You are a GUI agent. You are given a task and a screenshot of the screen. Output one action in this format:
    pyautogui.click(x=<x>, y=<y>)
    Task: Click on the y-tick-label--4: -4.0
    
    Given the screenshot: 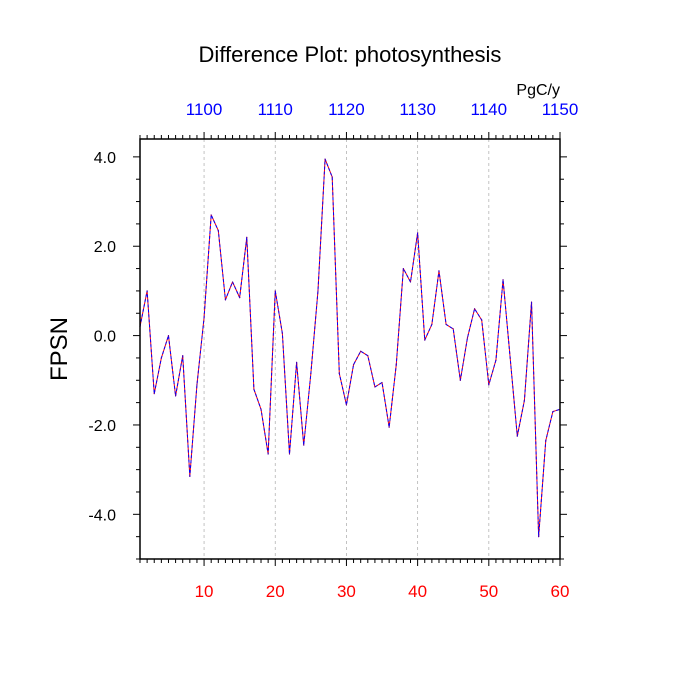 What is the action you would take?
    pyautogui.click(x=102, y=515)
    